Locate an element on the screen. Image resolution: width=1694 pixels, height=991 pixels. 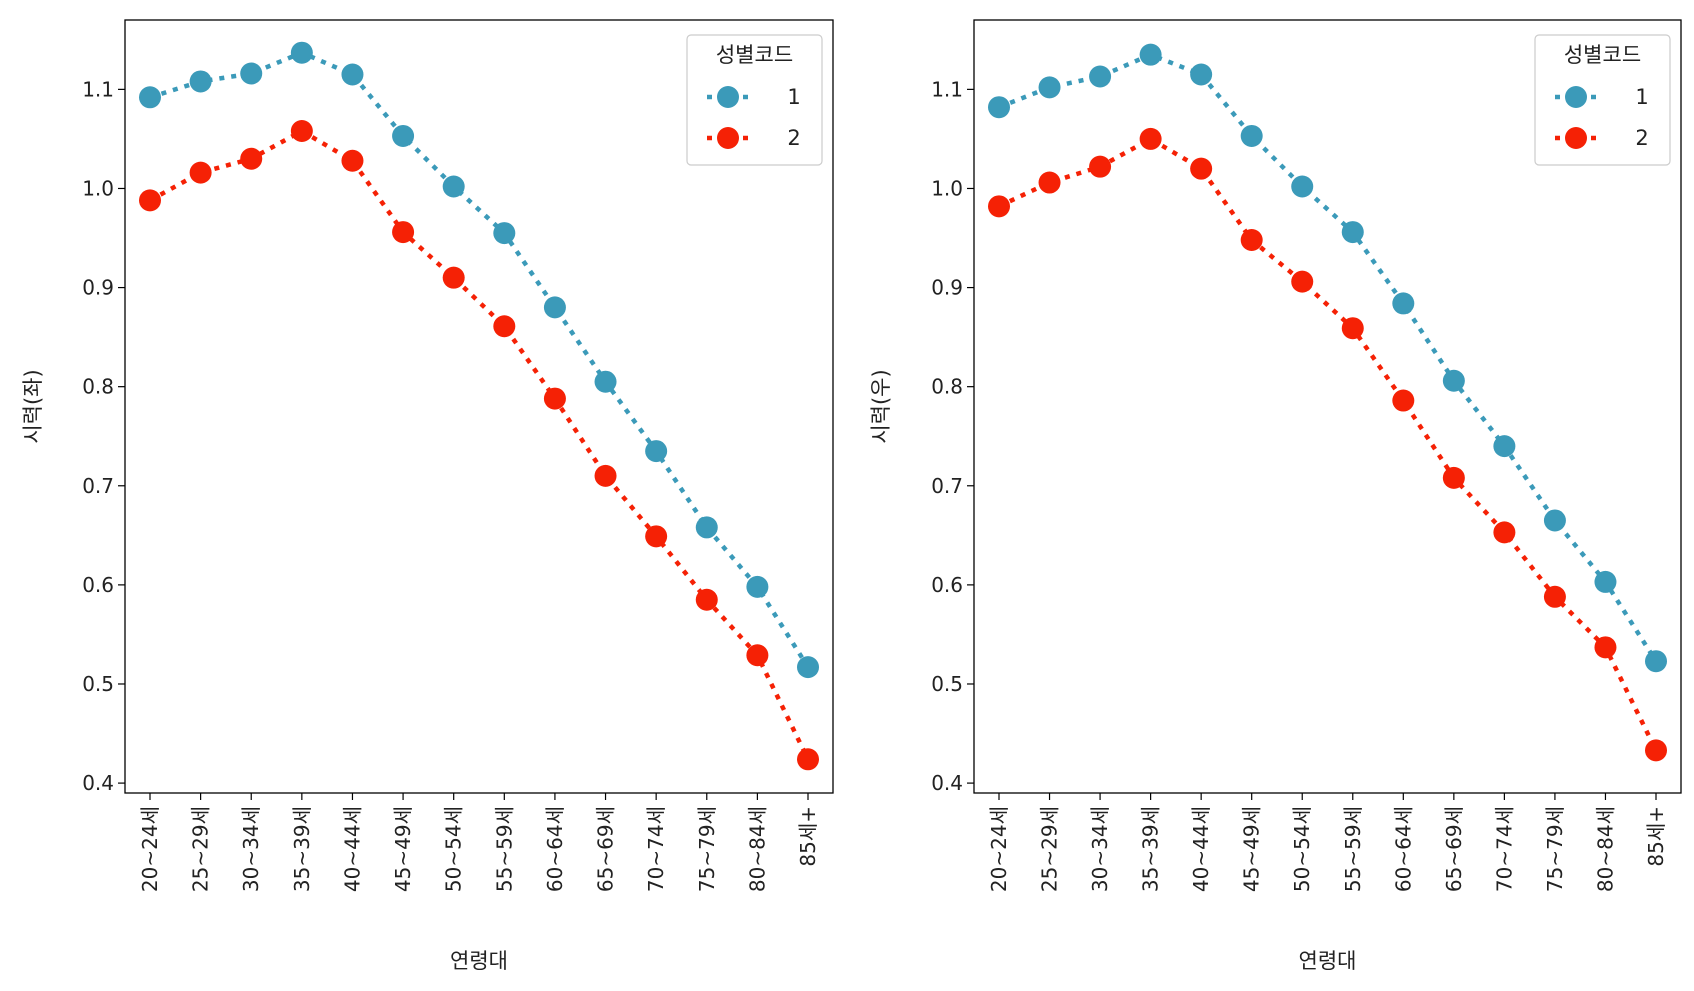
y-tick-label: 0.7 is located at coordinates (947, 486).